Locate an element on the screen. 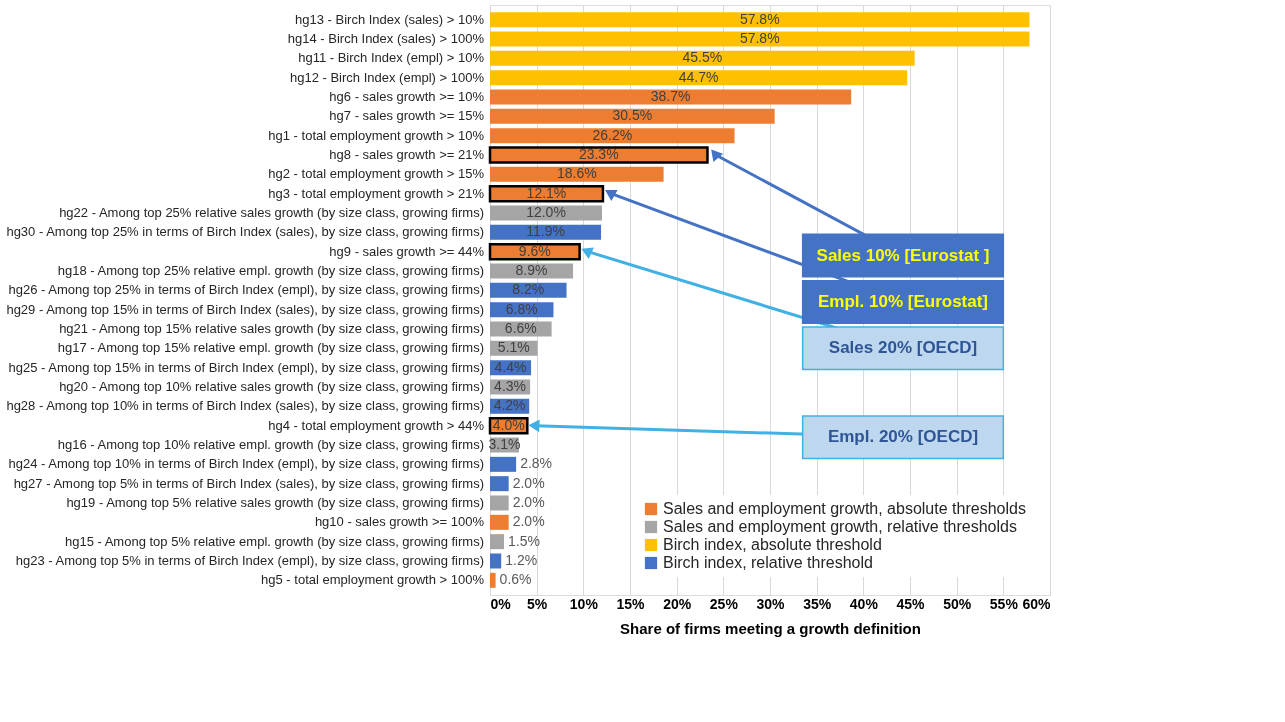  y-tick-label: hg23 - Among top 5% in terms of Birch Index (empl), by size class, growing firms) is located at coordinates (249, 560).